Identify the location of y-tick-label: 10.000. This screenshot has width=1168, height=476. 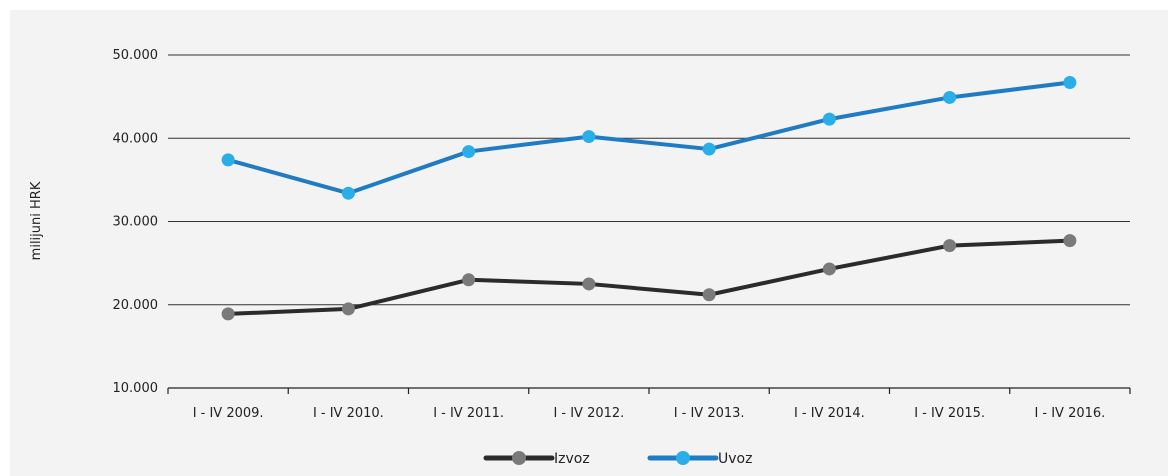
(136, 388).